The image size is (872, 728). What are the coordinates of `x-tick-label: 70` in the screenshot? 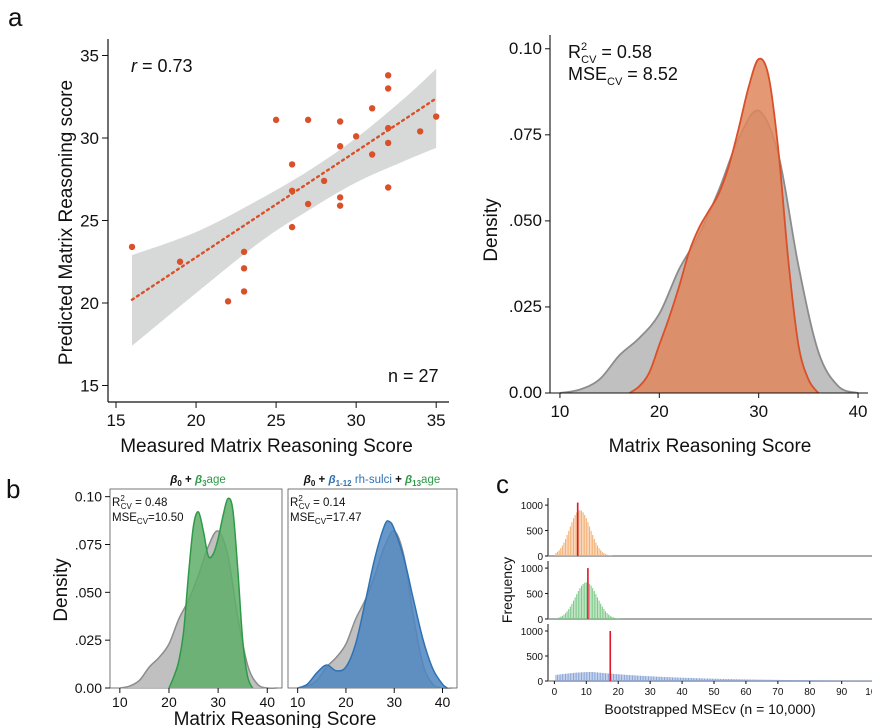 It's located at (778, 692).